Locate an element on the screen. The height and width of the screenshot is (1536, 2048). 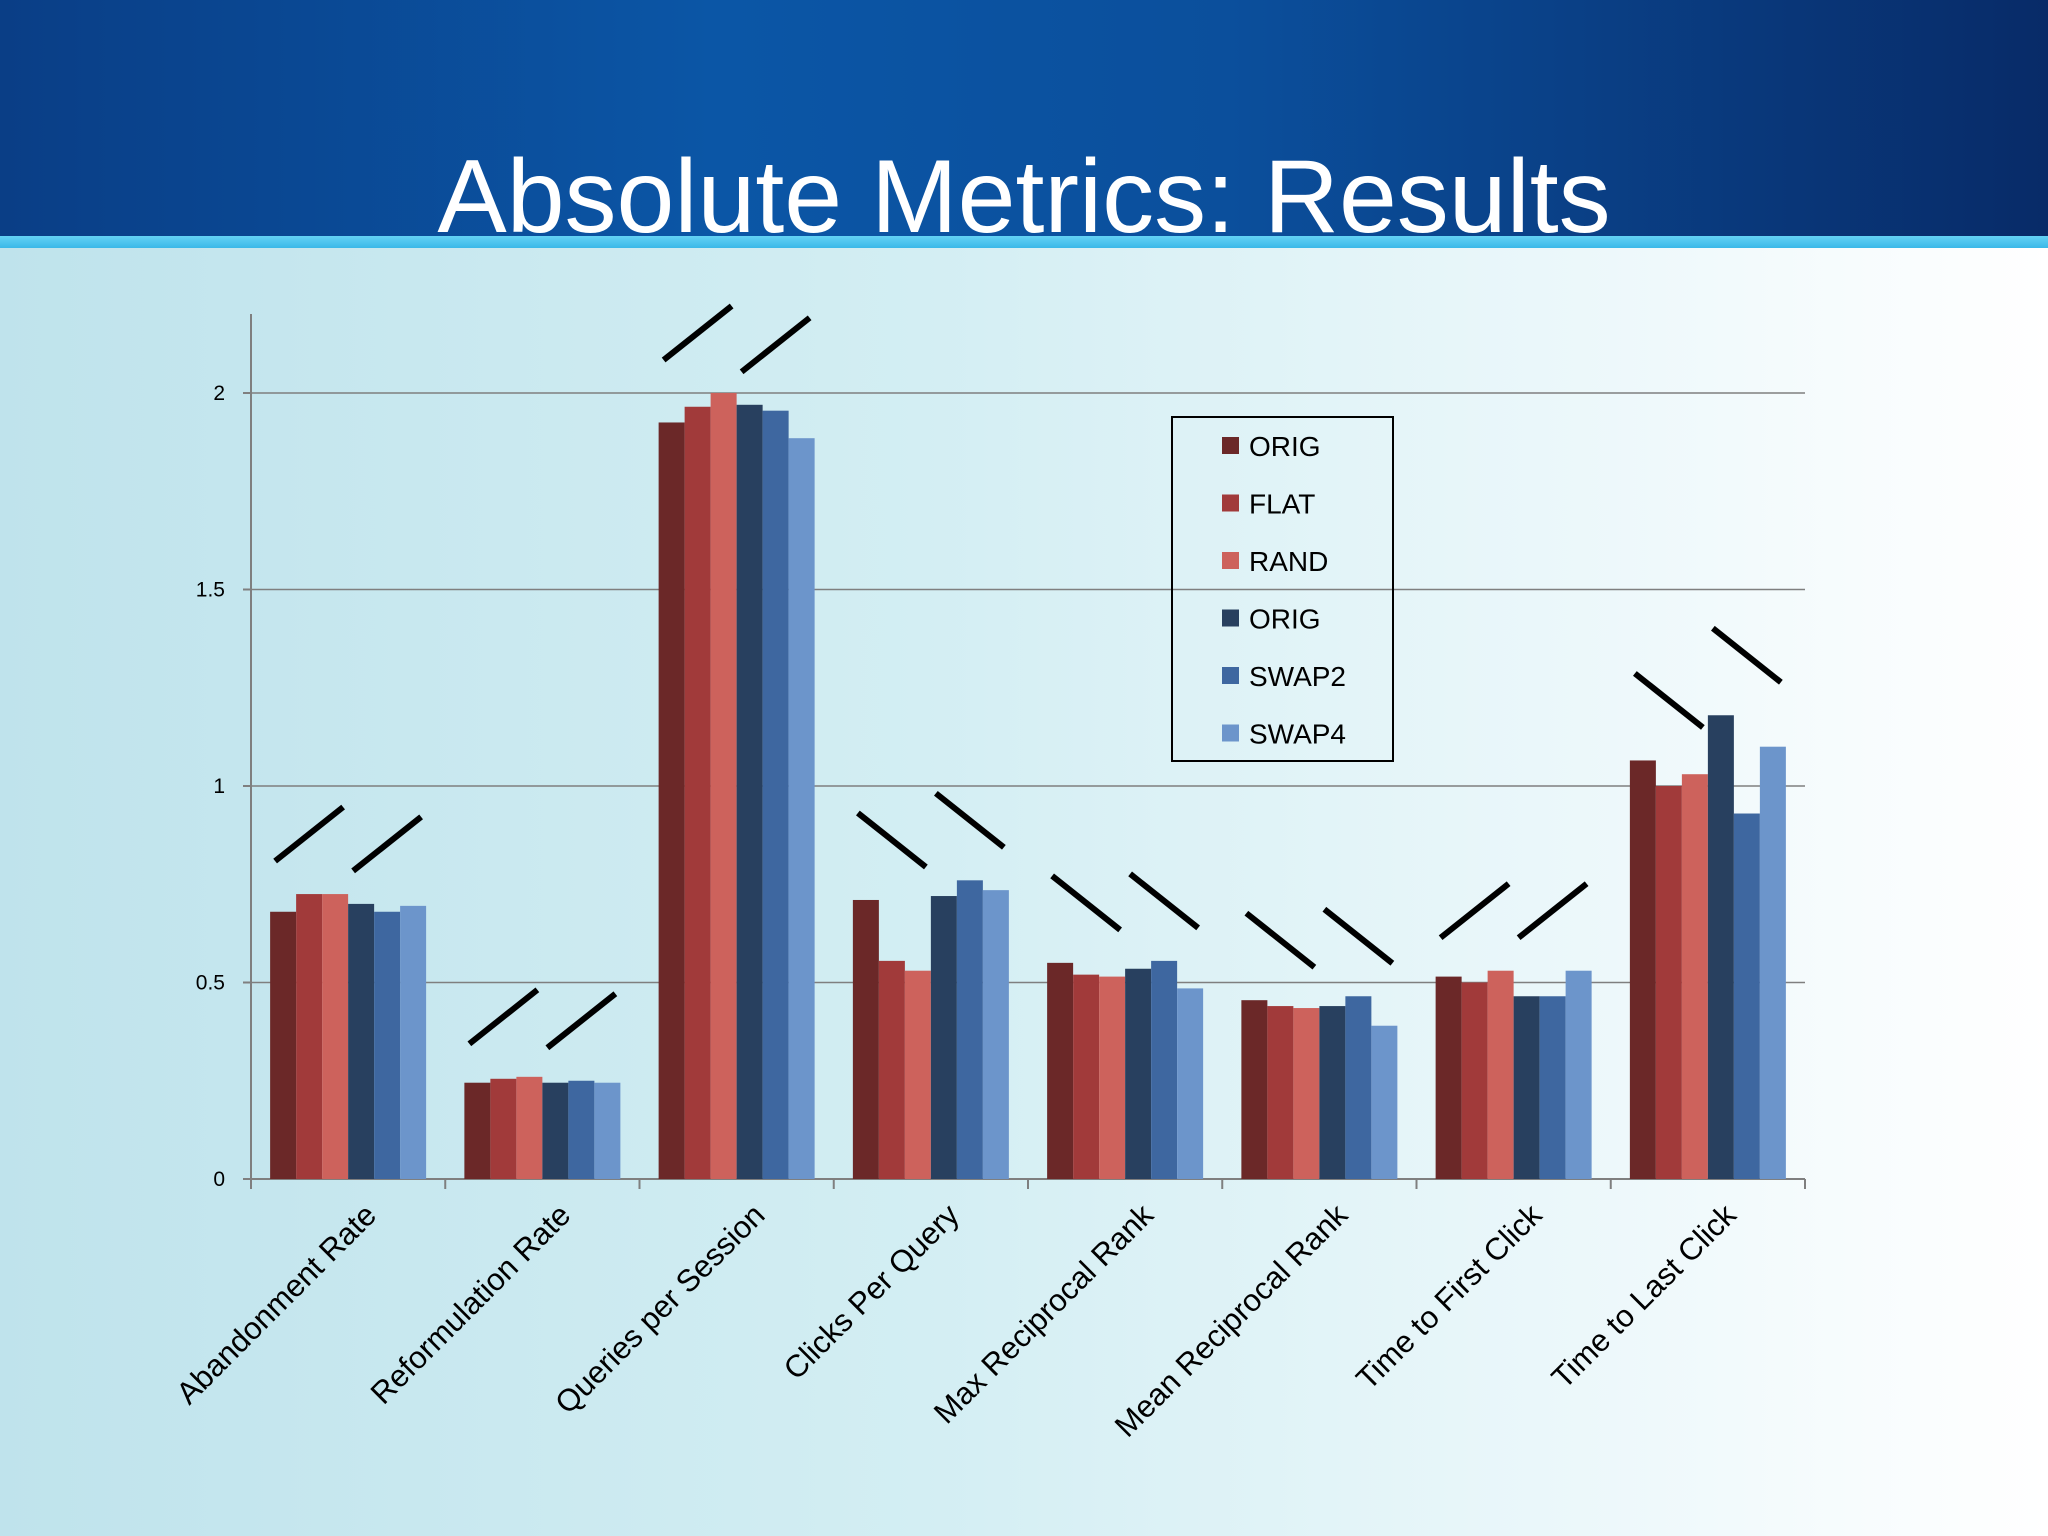
legend: ORIG FLAT RAND ORIG SWAP2 SWAP4 is located at coordinates (1282, 589).